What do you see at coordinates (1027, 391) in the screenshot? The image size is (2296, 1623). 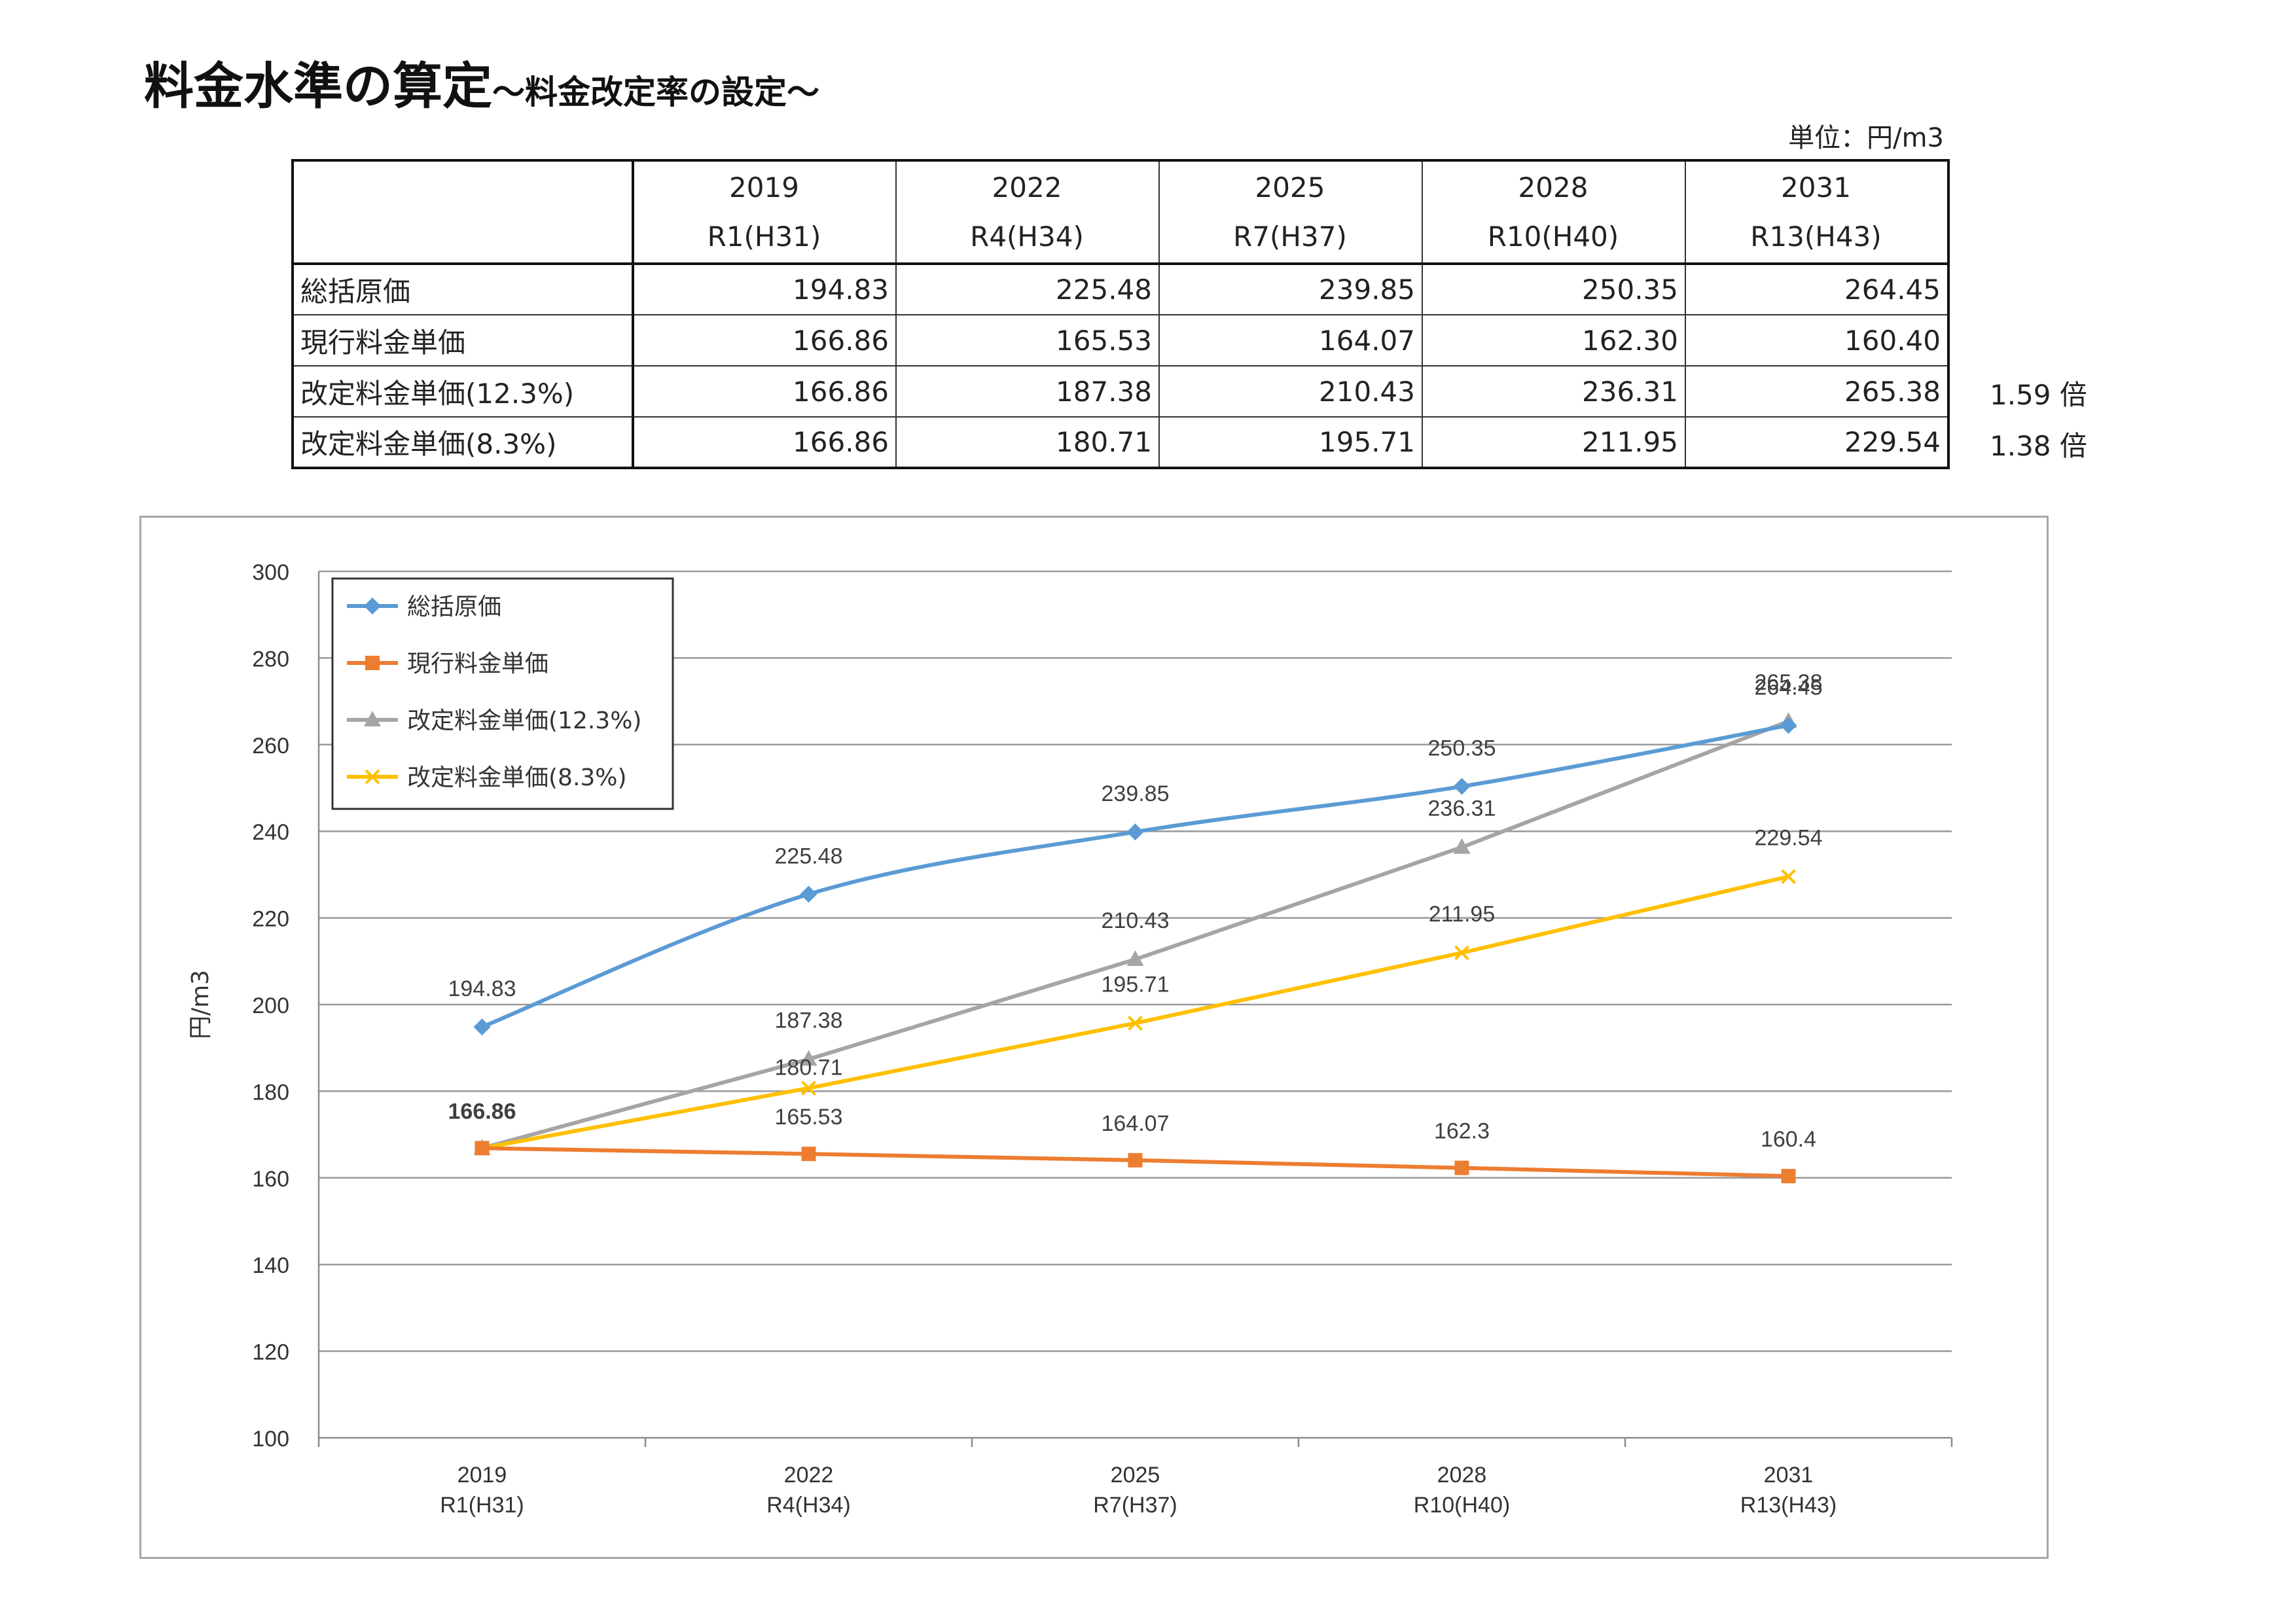 I see `table-cell: 187.38` at bounding box center [1027, 391].